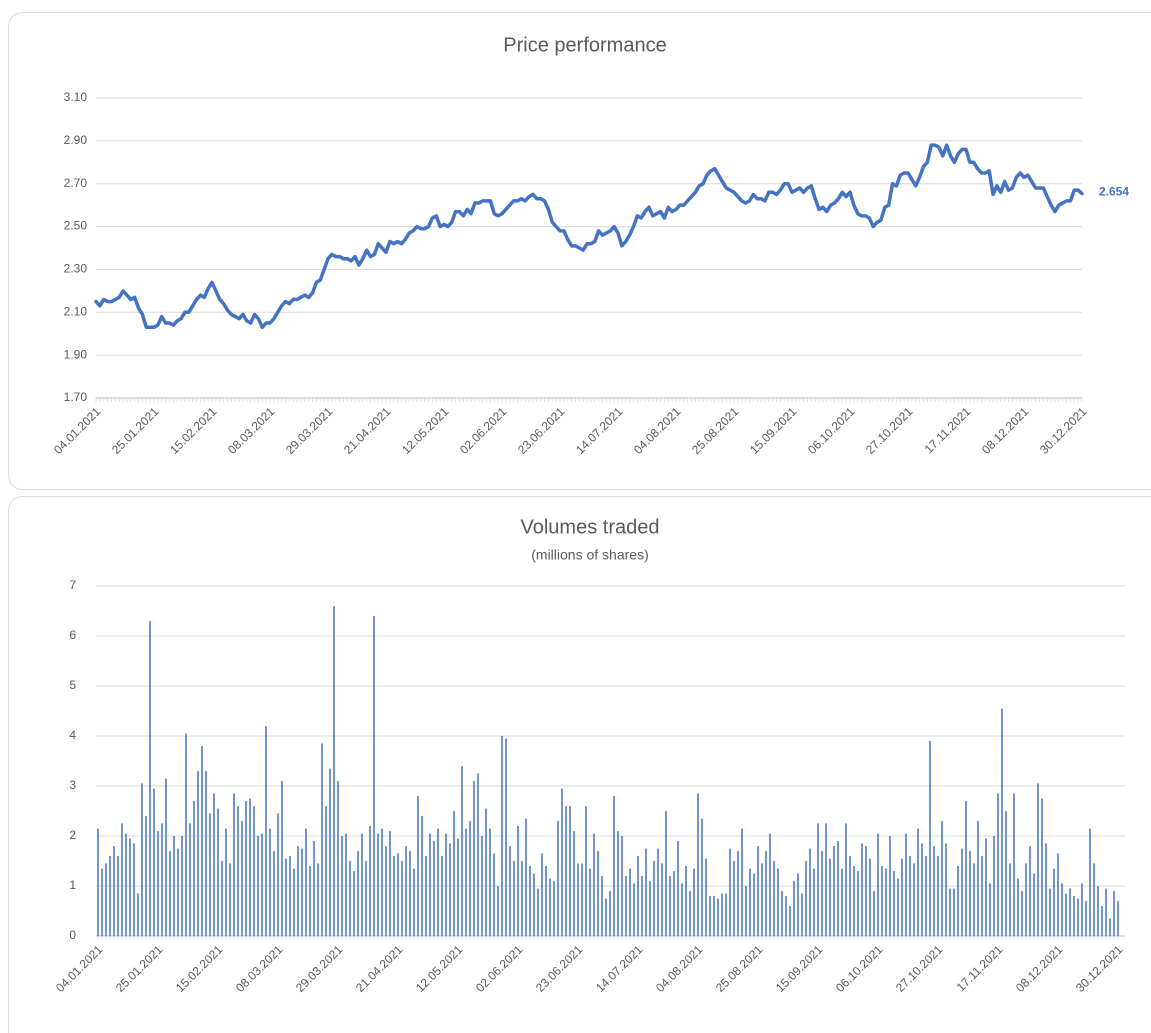  What do you see at coordinates (72, 735) in the screenshot?
I see `y-tick-label: 4` at bounding box center [72, 735].